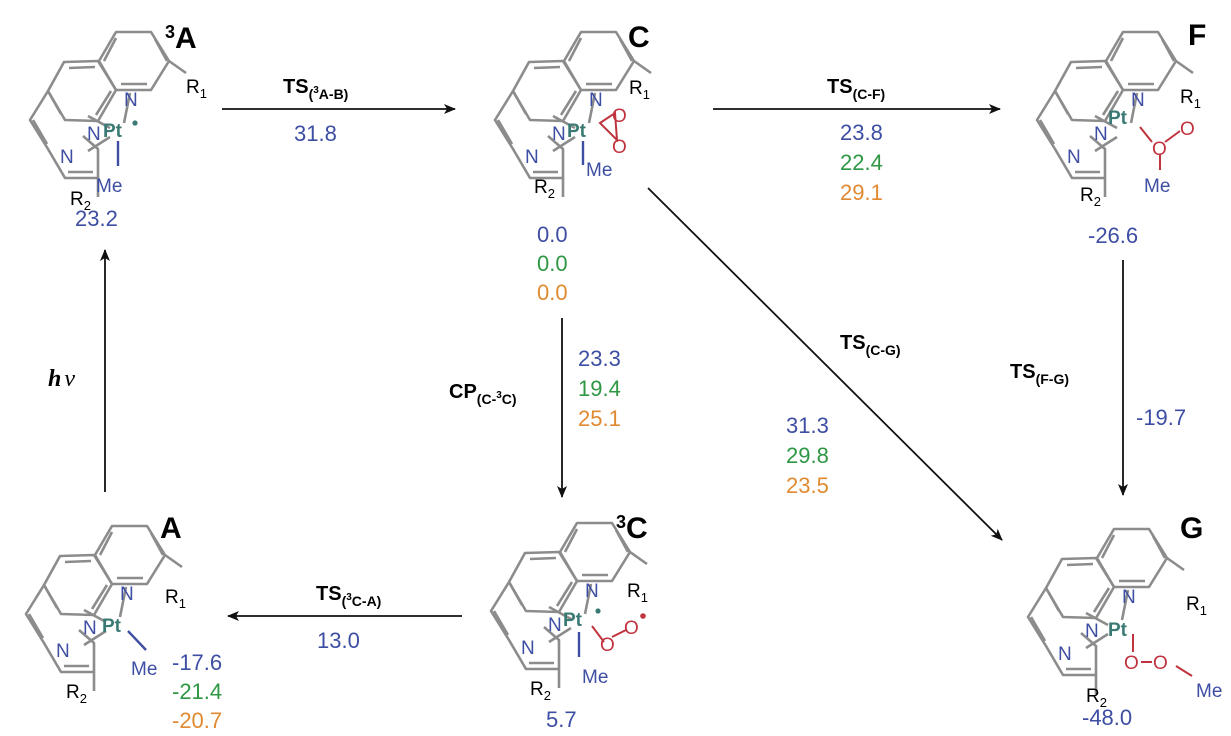 Image resolution: width=1231 pixels, height=736 pixels. Describe the element at coordinates (348, 618) in the screenshot. I see `ts-3c-a: TS(3C-A) 13.0` at that location.